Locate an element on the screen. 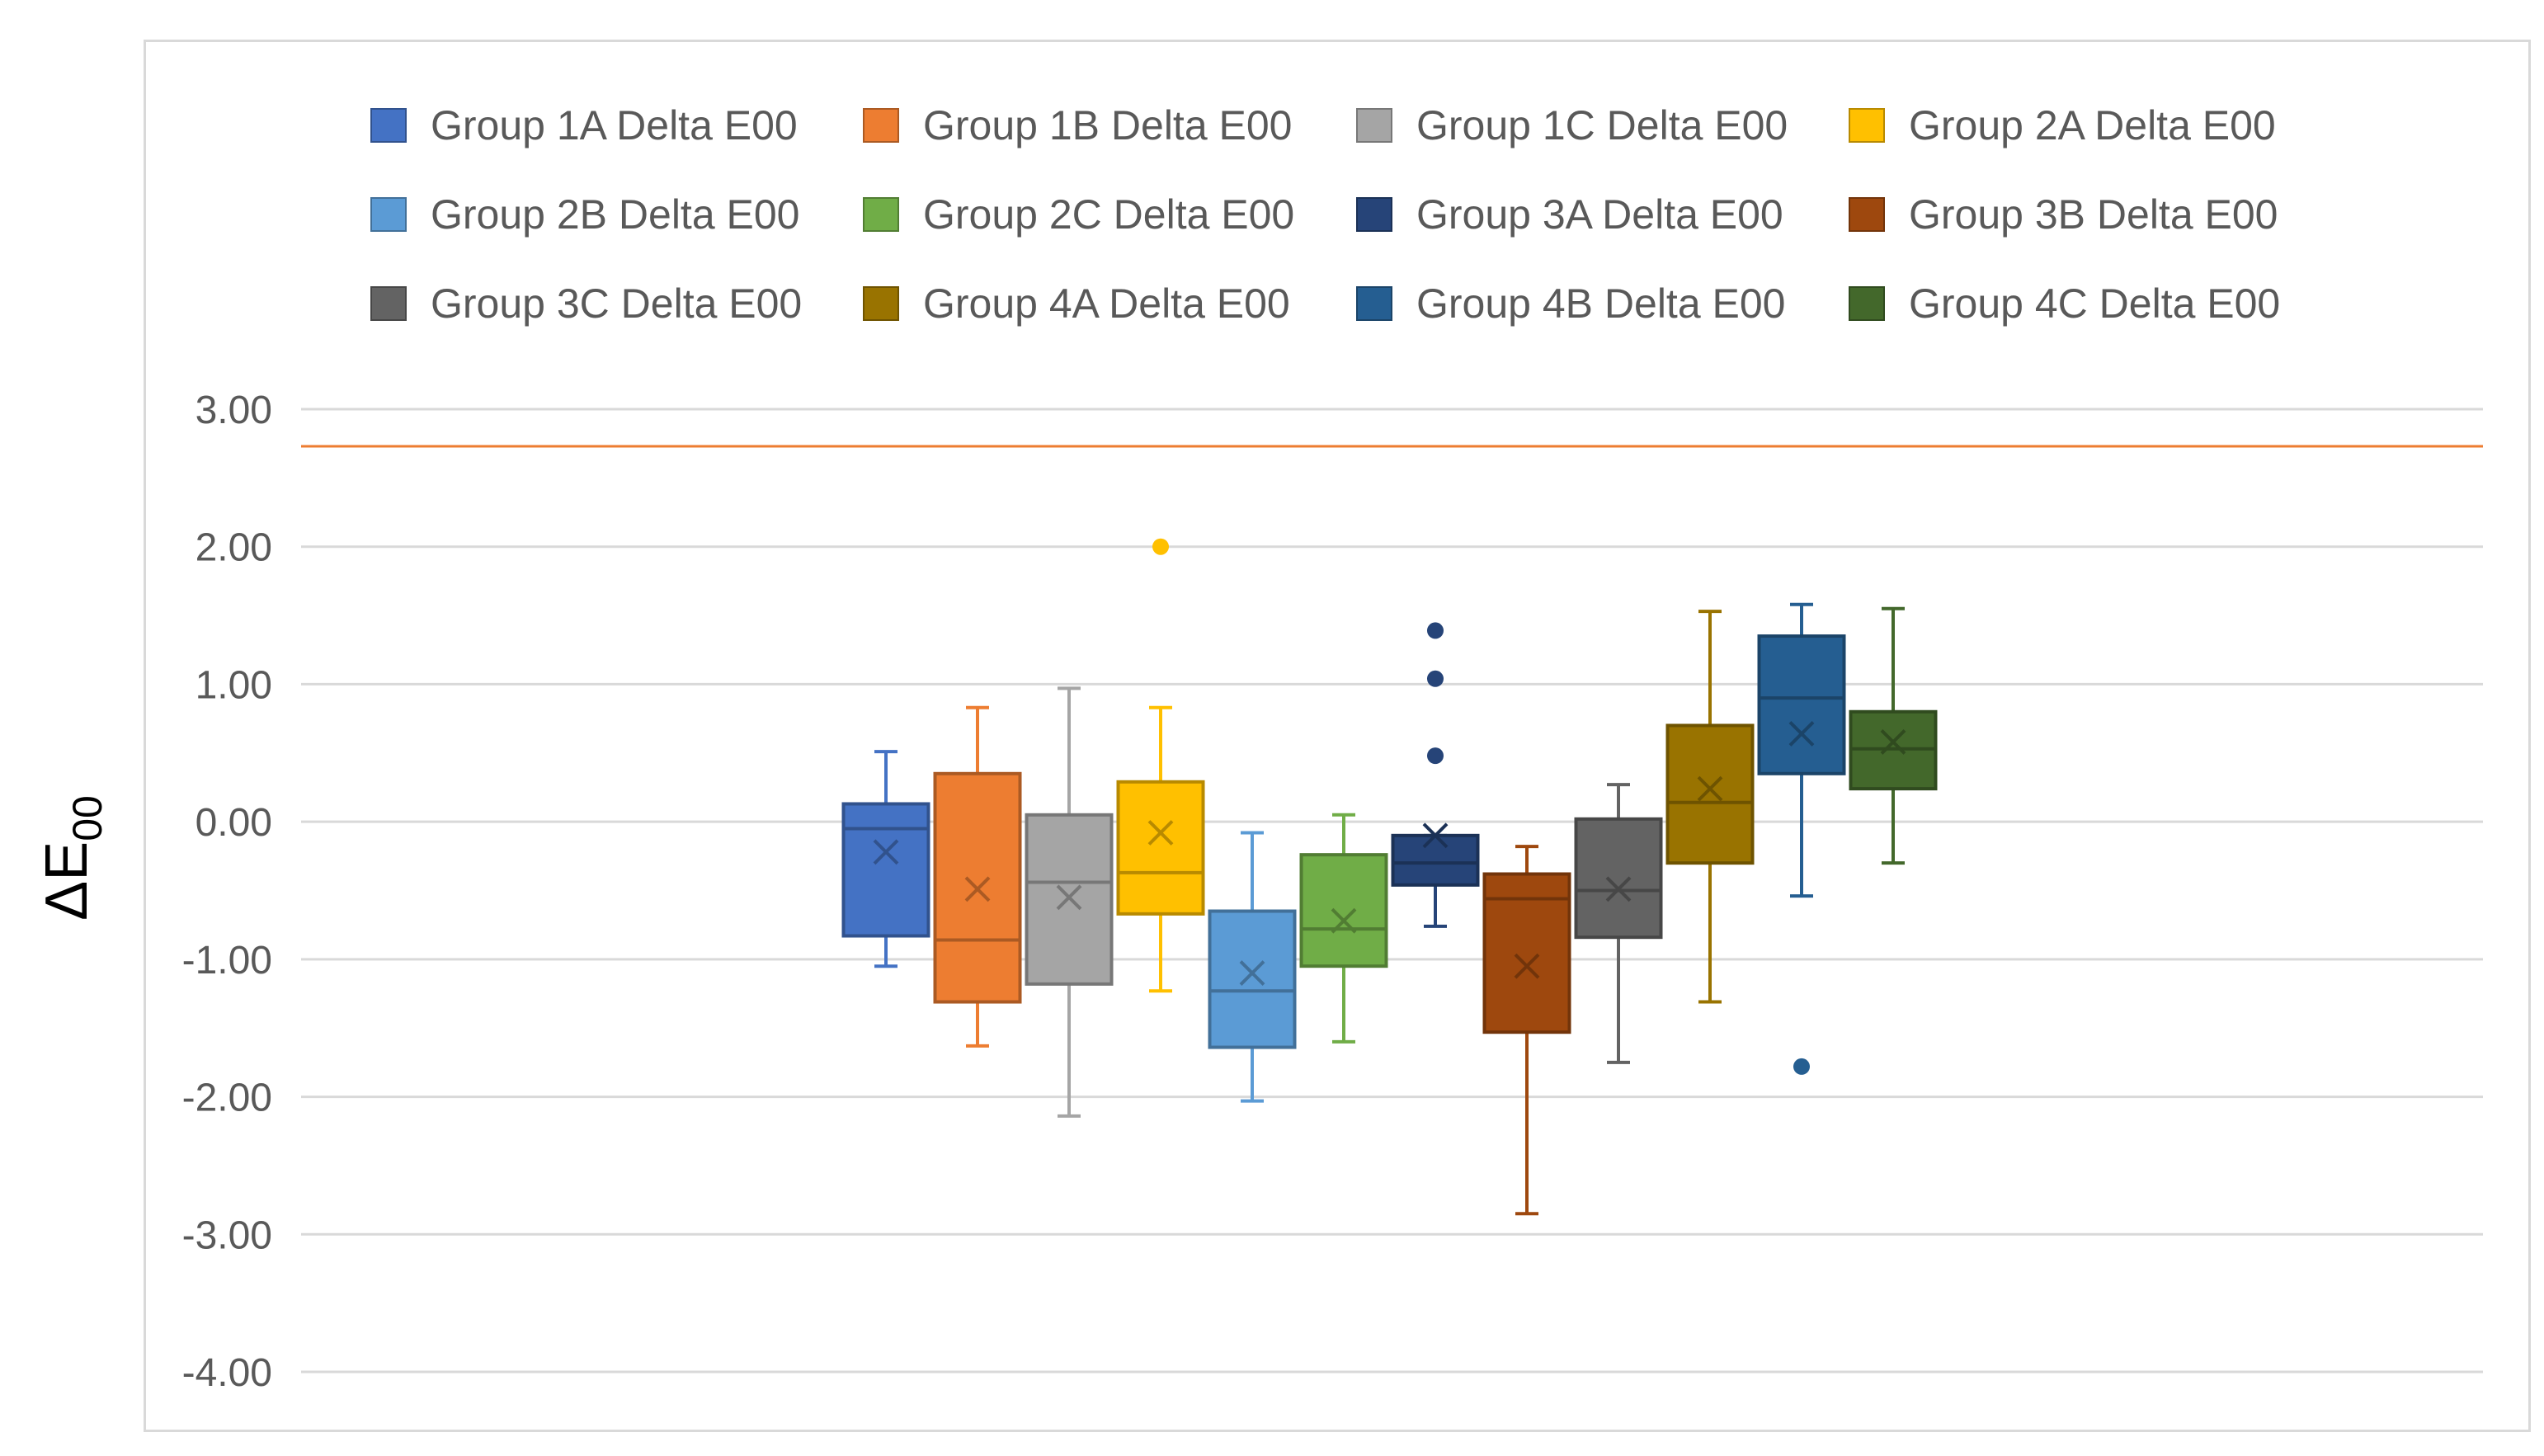 This screenshot has width=2544, height=1456. legend-item: Group 4B Delta E00 is located at coordinates (1571, 303).